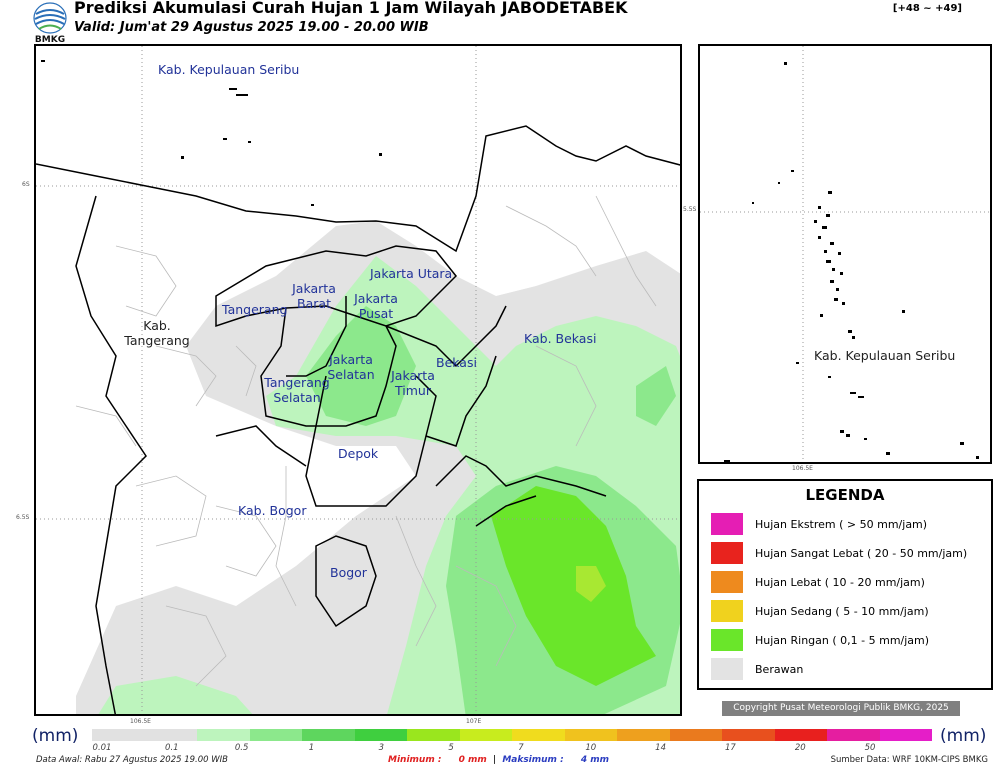 This screenshot has height=769, width=1000. What do you see at coordinates (23, 517) in the screenshot?
I see `lat-tick-6-5s: 6.5S` at bounding box center [23, 517].